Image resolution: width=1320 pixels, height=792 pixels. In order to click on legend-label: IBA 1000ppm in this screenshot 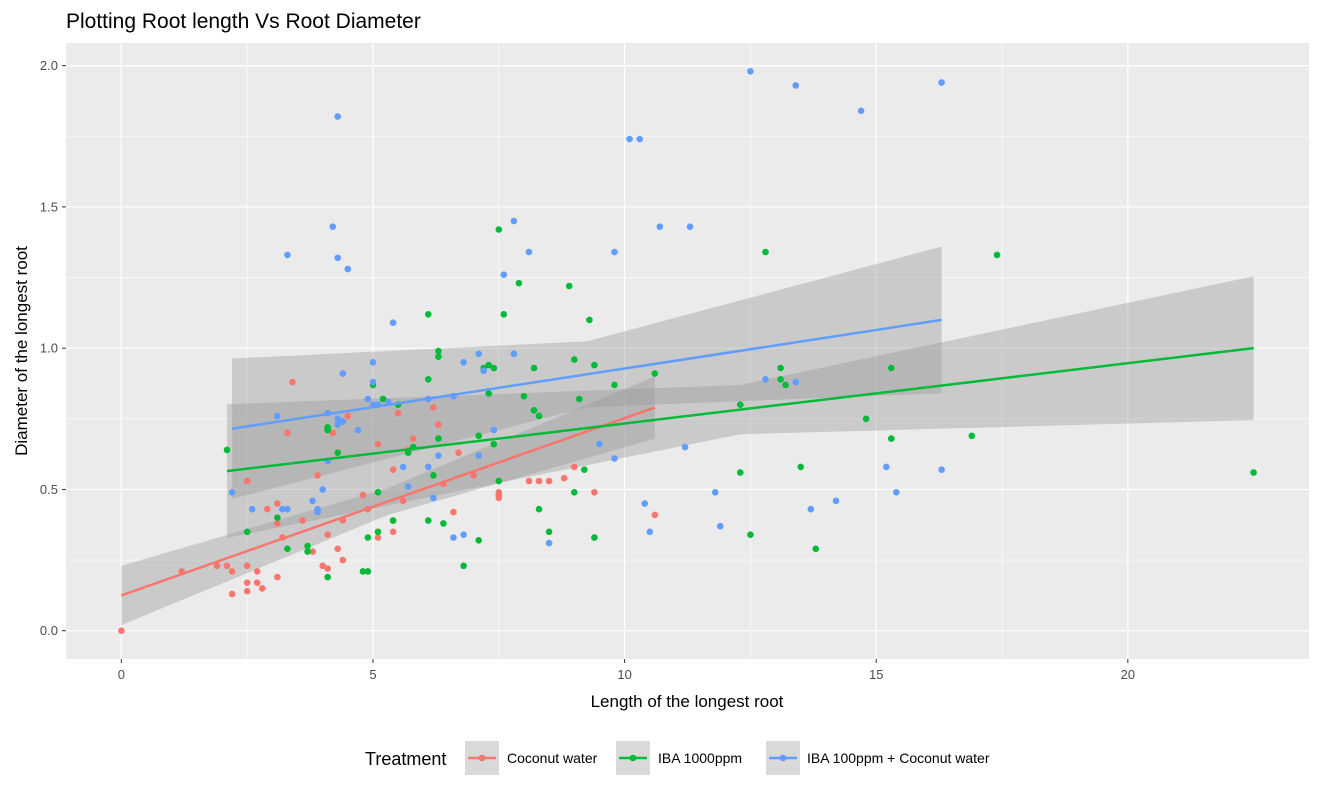, I will do `click(700, 758)`.